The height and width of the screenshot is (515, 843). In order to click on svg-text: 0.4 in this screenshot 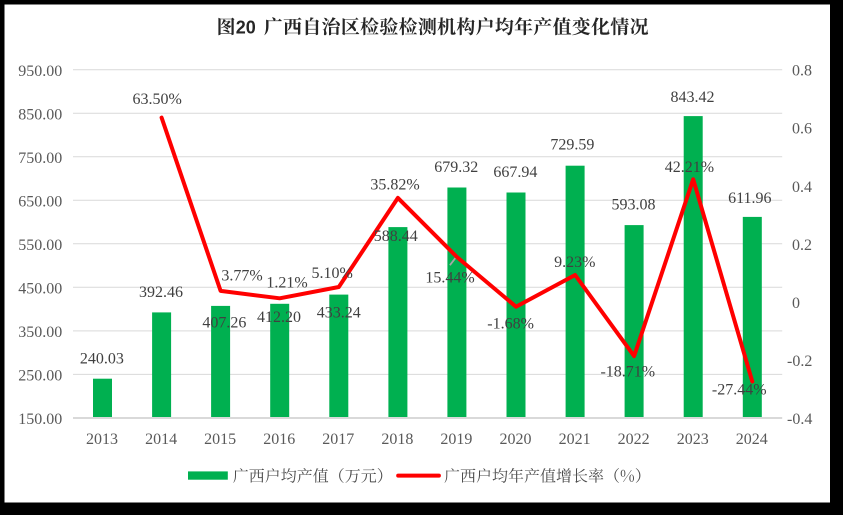, I will do `click(802, 187)`.